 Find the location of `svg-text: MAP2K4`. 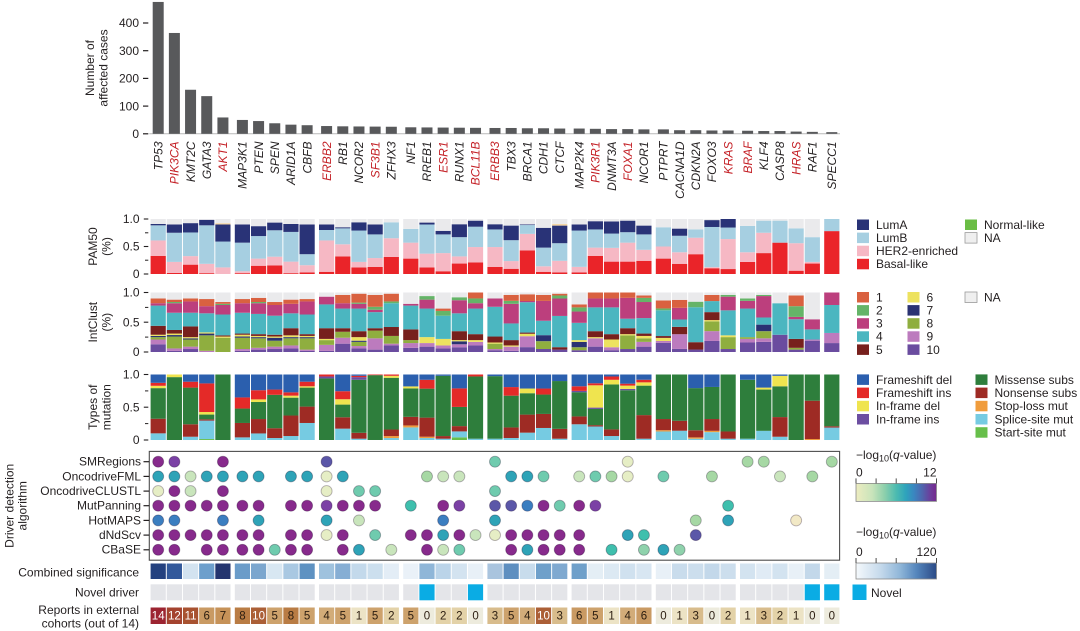

svg-text: MAP2K4 is located at coordinates (579, 165).